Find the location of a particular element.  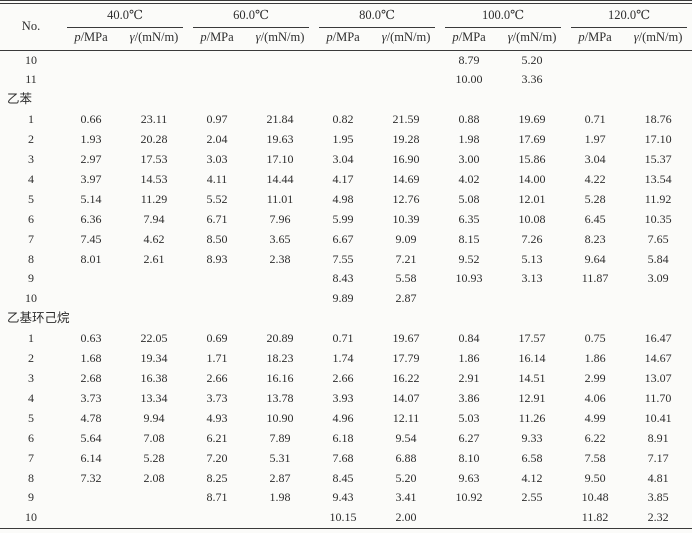

surface-tension-value: 19.69 is located at coordinates (532, 119).